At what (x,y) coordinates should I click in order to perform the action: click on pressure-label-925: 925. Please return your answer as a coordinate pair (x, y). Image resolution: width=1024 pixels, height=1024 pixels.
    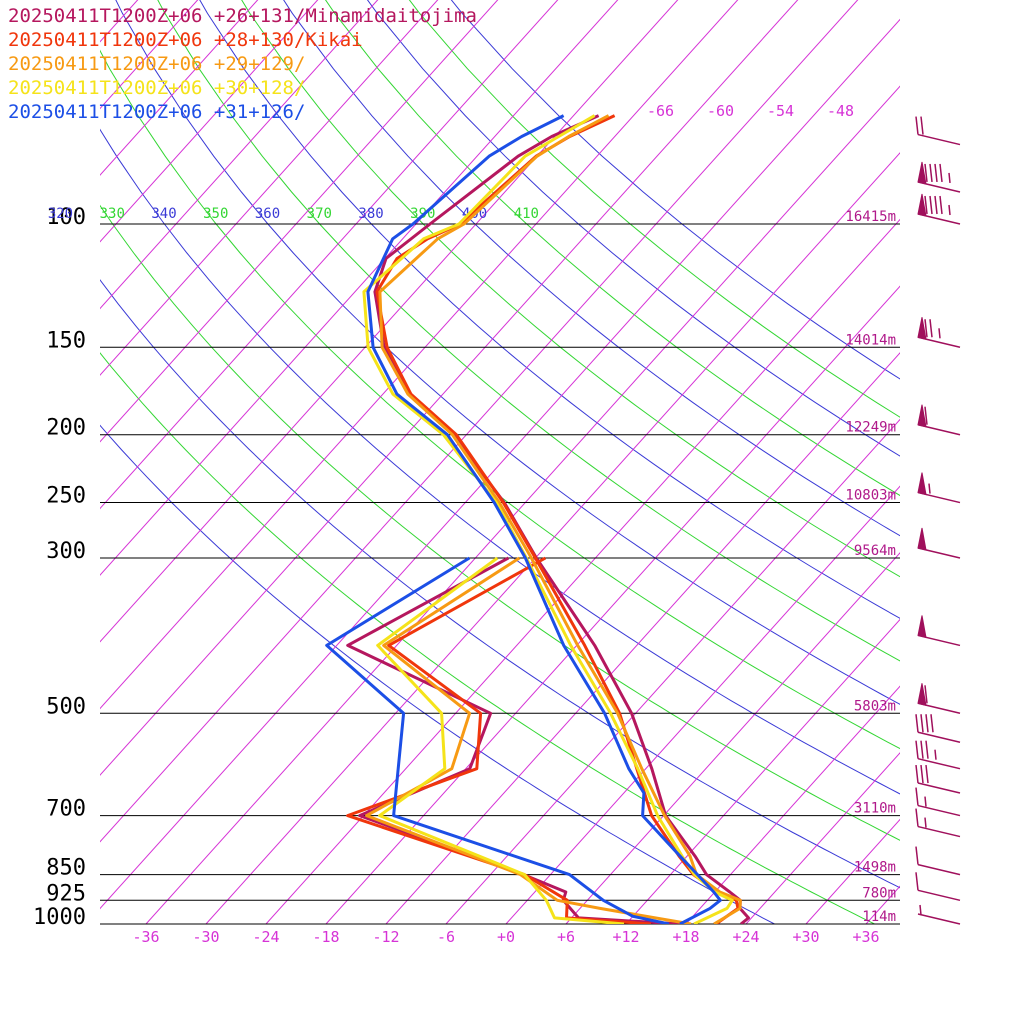
    Looking at the image, I should click on (66, 893).